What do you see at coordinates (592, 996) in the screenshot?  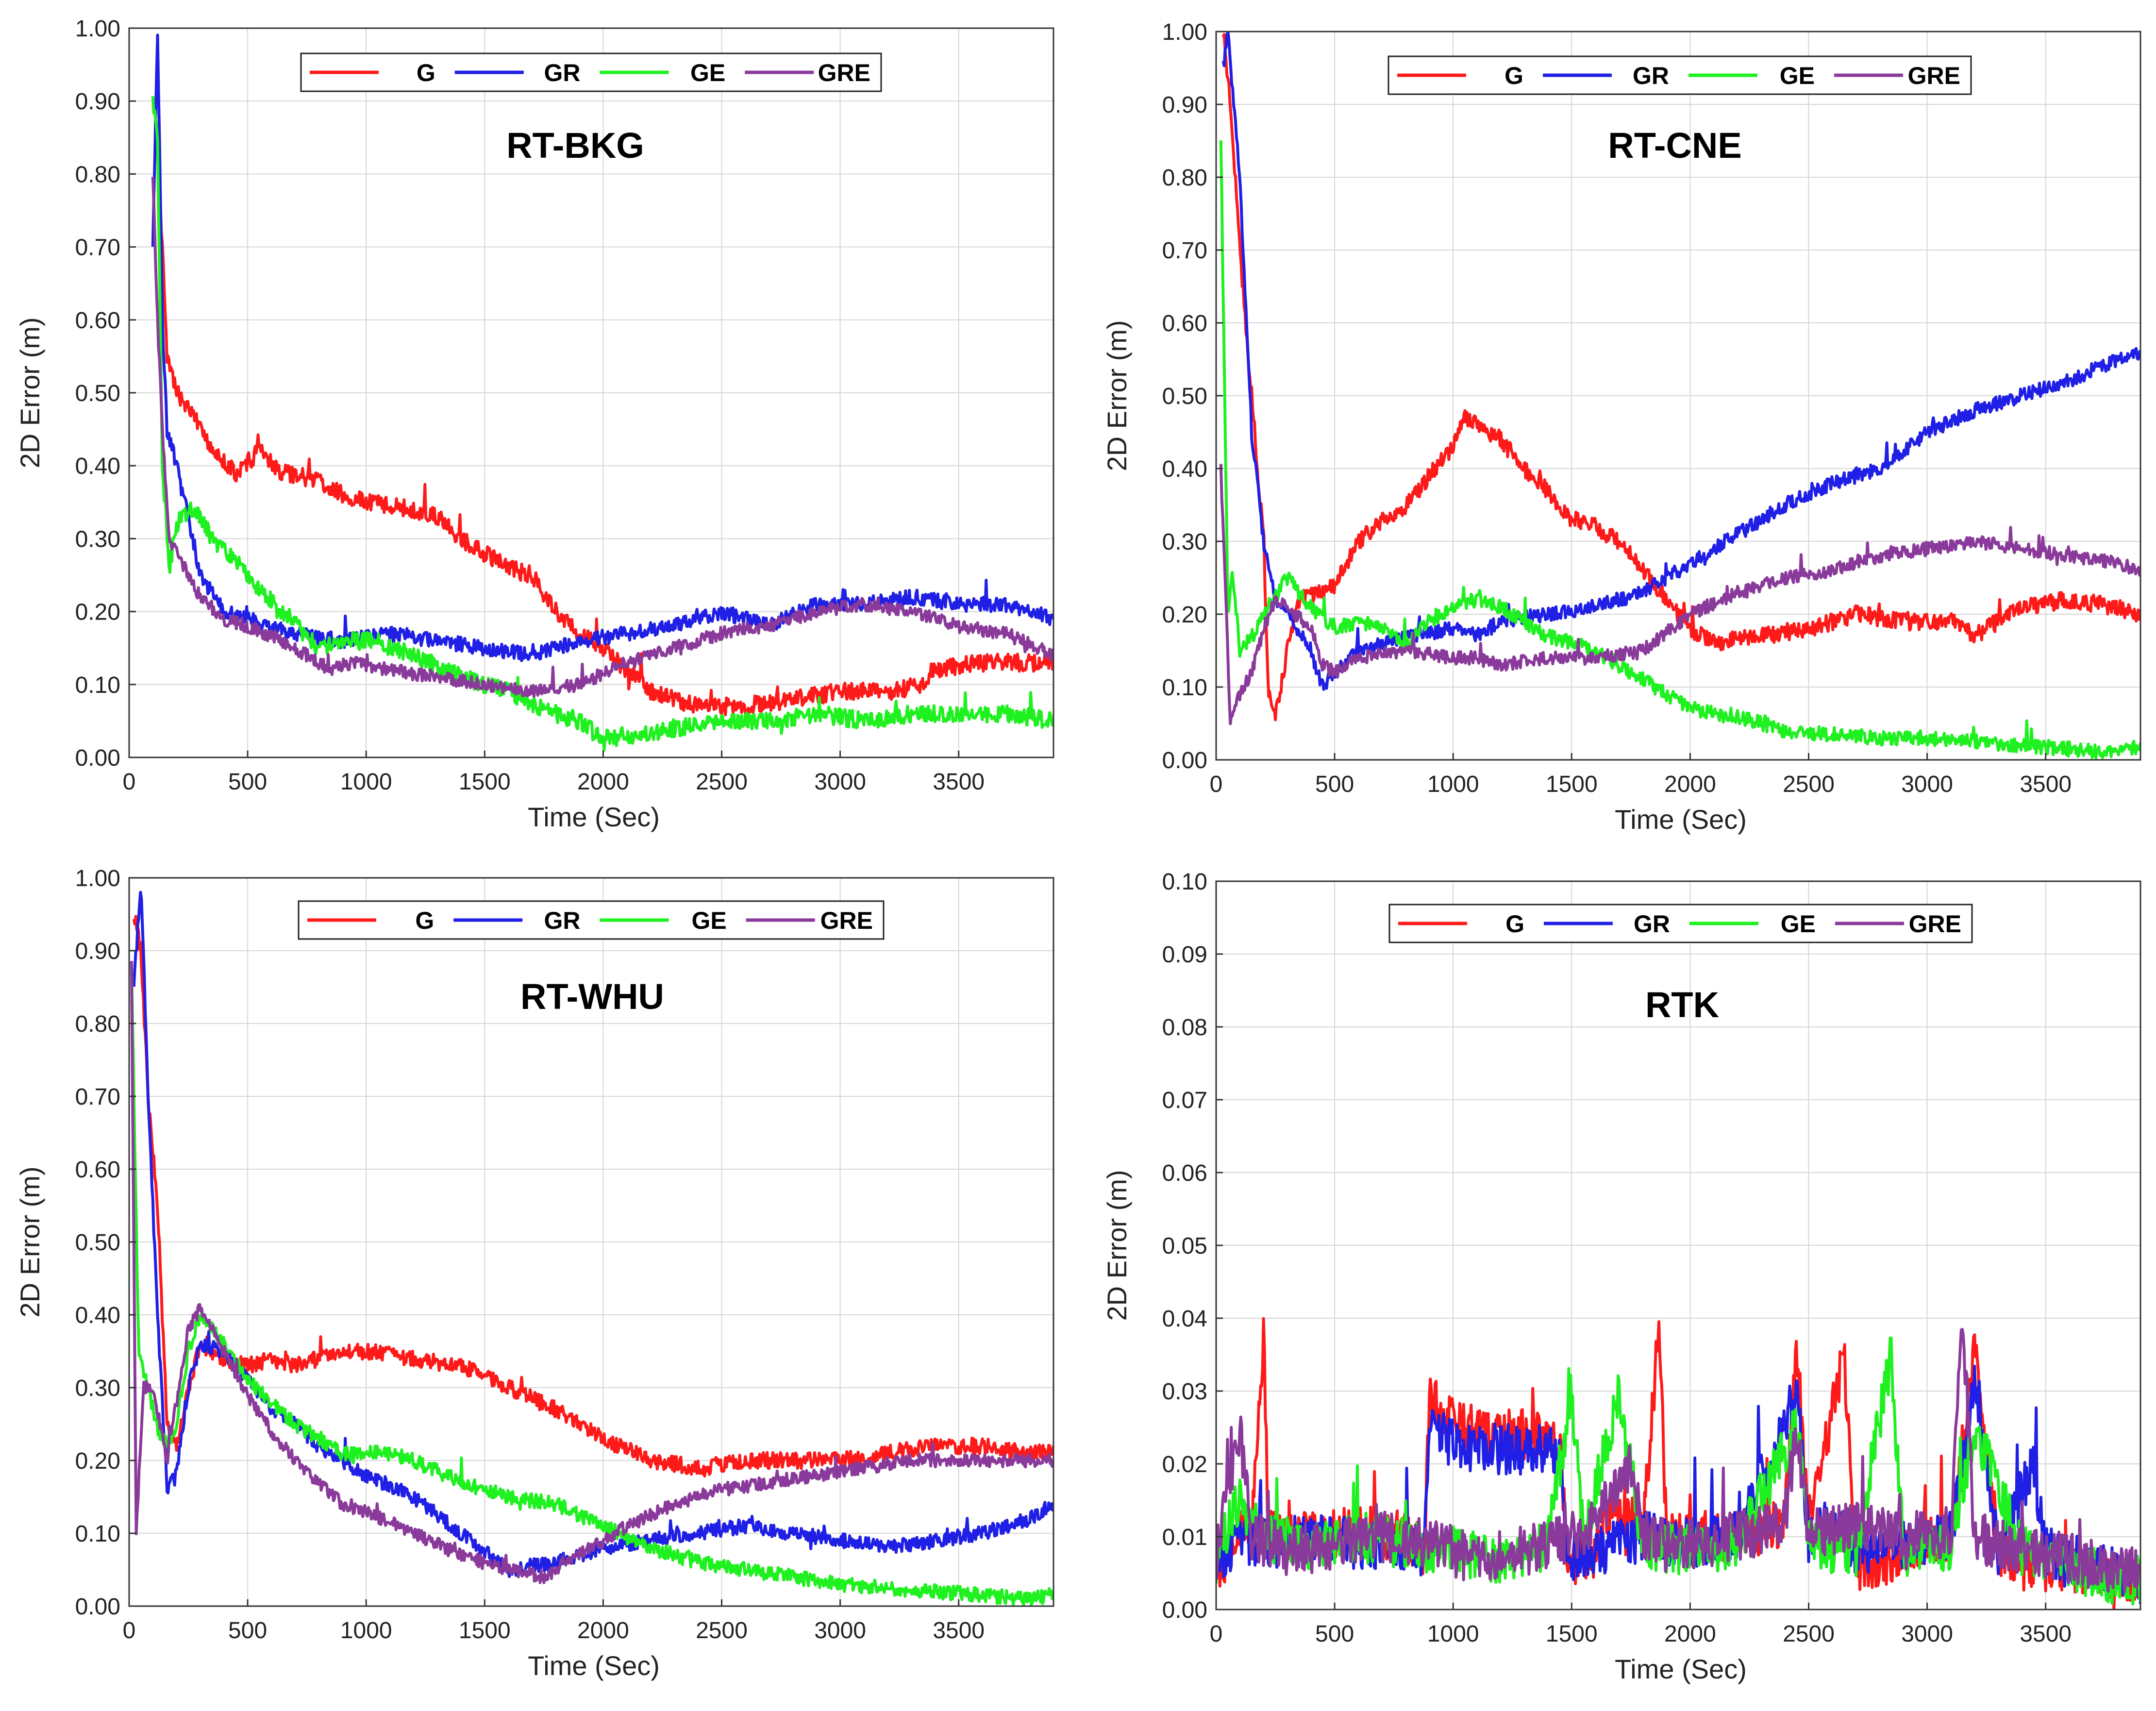 I see `panel-title: RT-WHU` at bounding box center [592, 996].